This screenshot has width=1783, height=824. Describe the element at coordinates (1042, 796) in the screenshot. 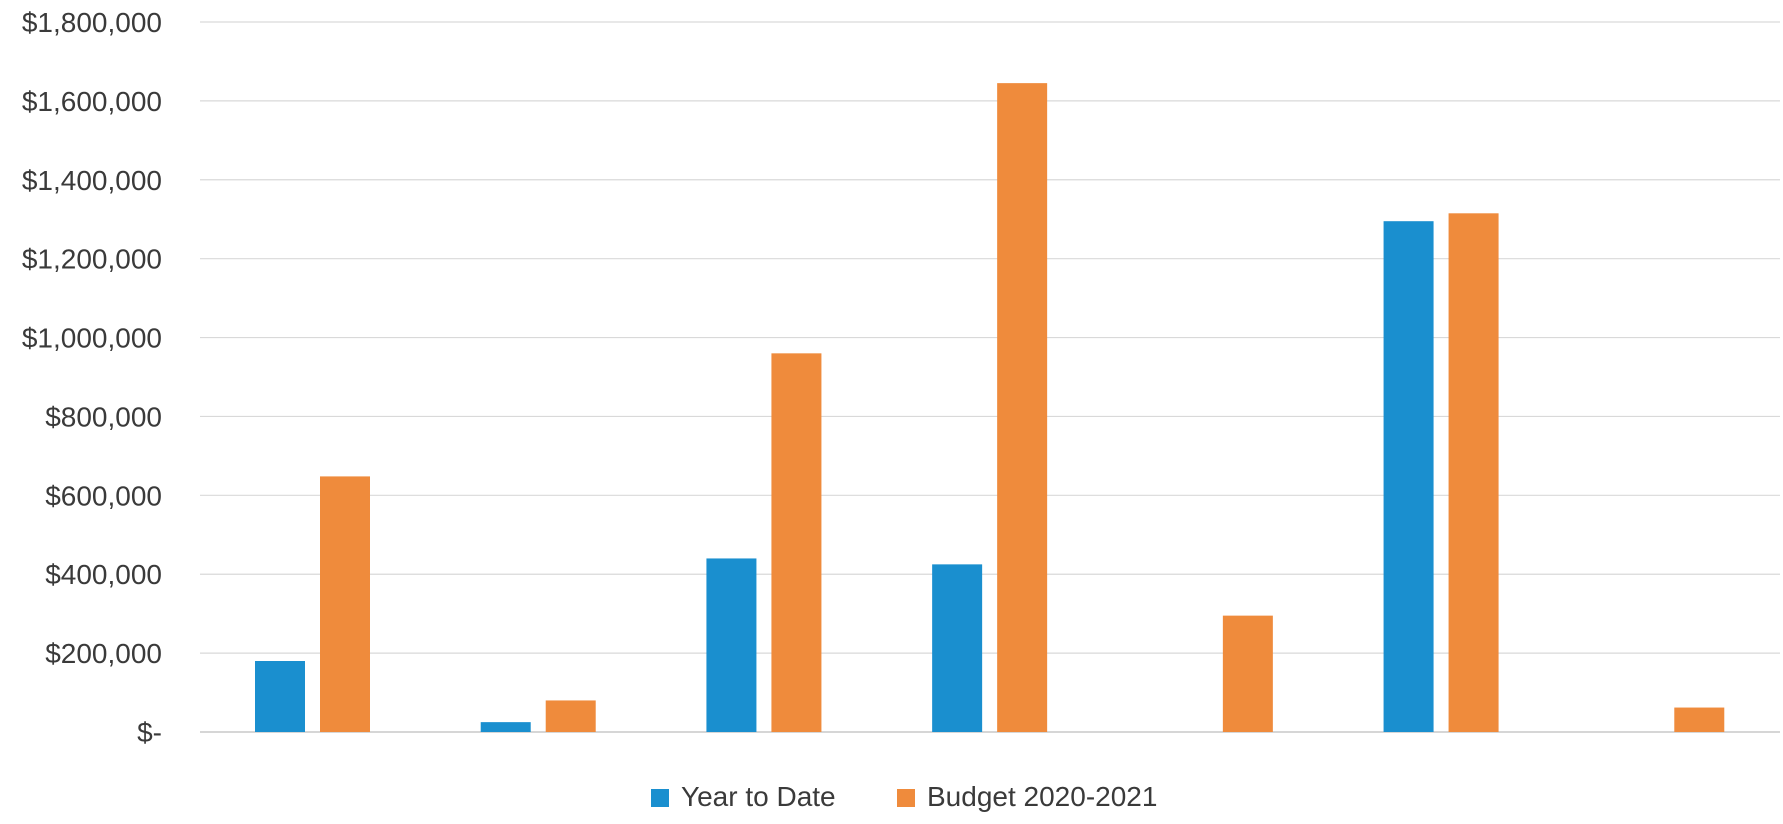

I see `legend-label: Budget 2020-2021` at that location.